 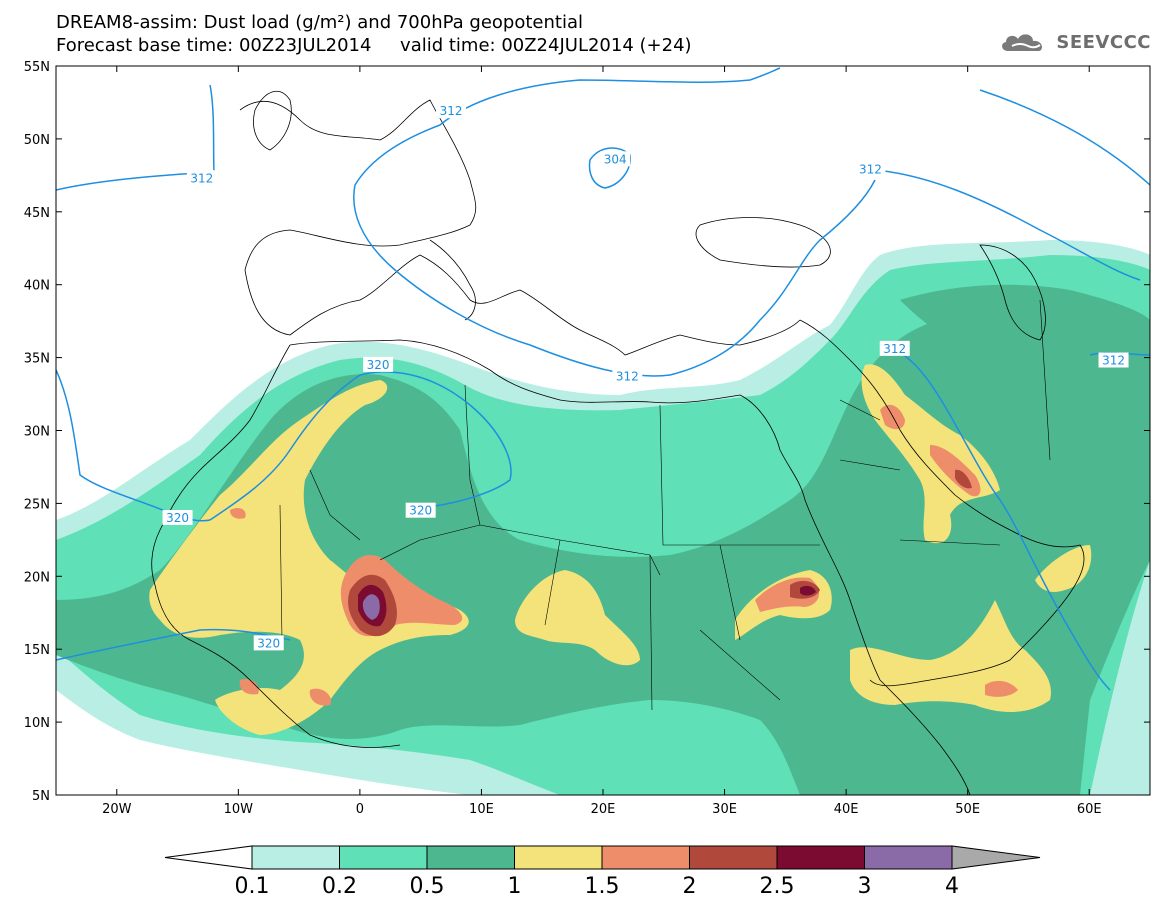 I want to click on isoline-320-sahel, so click(x=173, y=644).